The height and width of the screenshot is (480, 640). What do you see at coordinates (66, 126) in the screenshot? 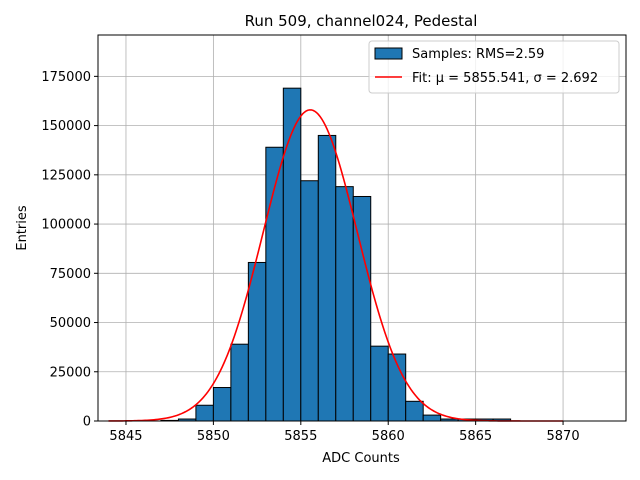
I see `y-tick-label: 150000` at bounding box center [66, 126].